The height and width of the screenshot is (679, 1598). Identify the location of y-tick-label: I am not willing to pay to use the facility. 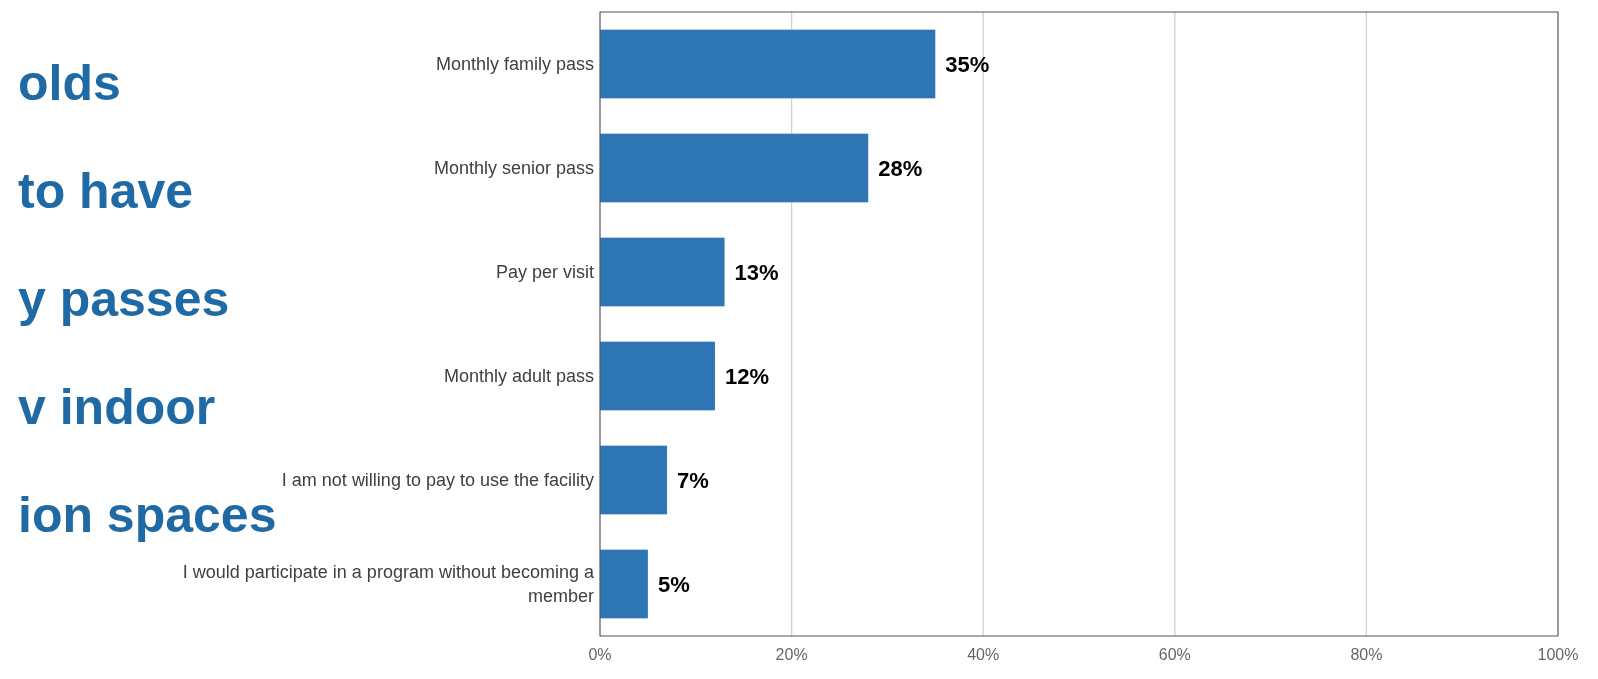
(437, 480).